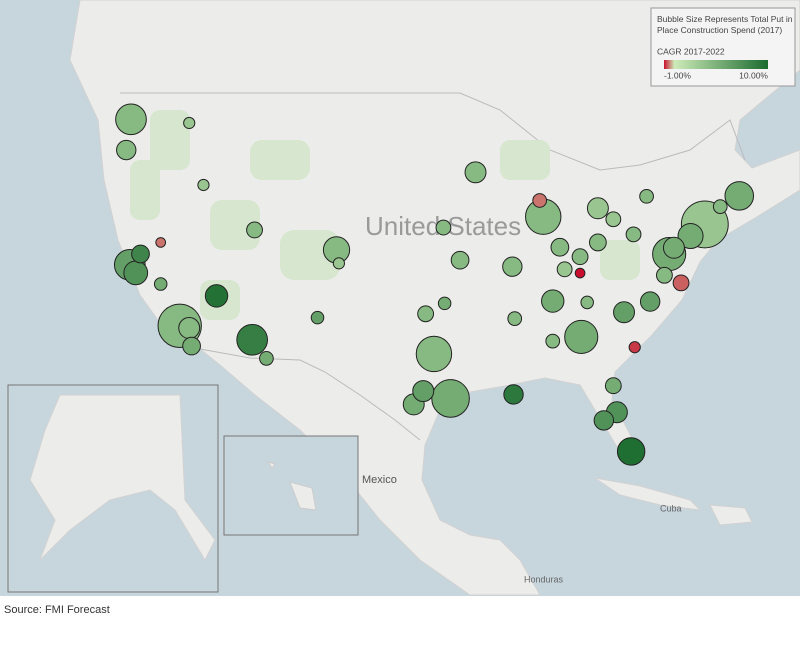 The width and height of the screenshot is (800, 648). What do you see at coordinates (671, 508) in the screenshot?
I see `country-label: Cuba` at bounding box center [671, 508].